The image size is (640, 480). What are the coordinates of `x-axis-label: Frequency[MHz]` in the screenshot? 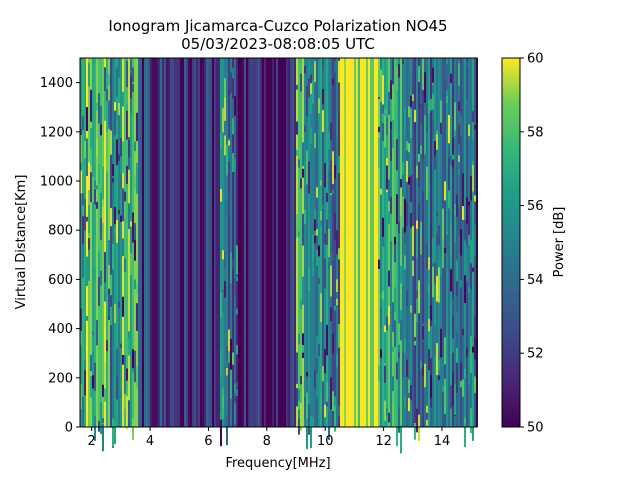 It's located at (277, 463).